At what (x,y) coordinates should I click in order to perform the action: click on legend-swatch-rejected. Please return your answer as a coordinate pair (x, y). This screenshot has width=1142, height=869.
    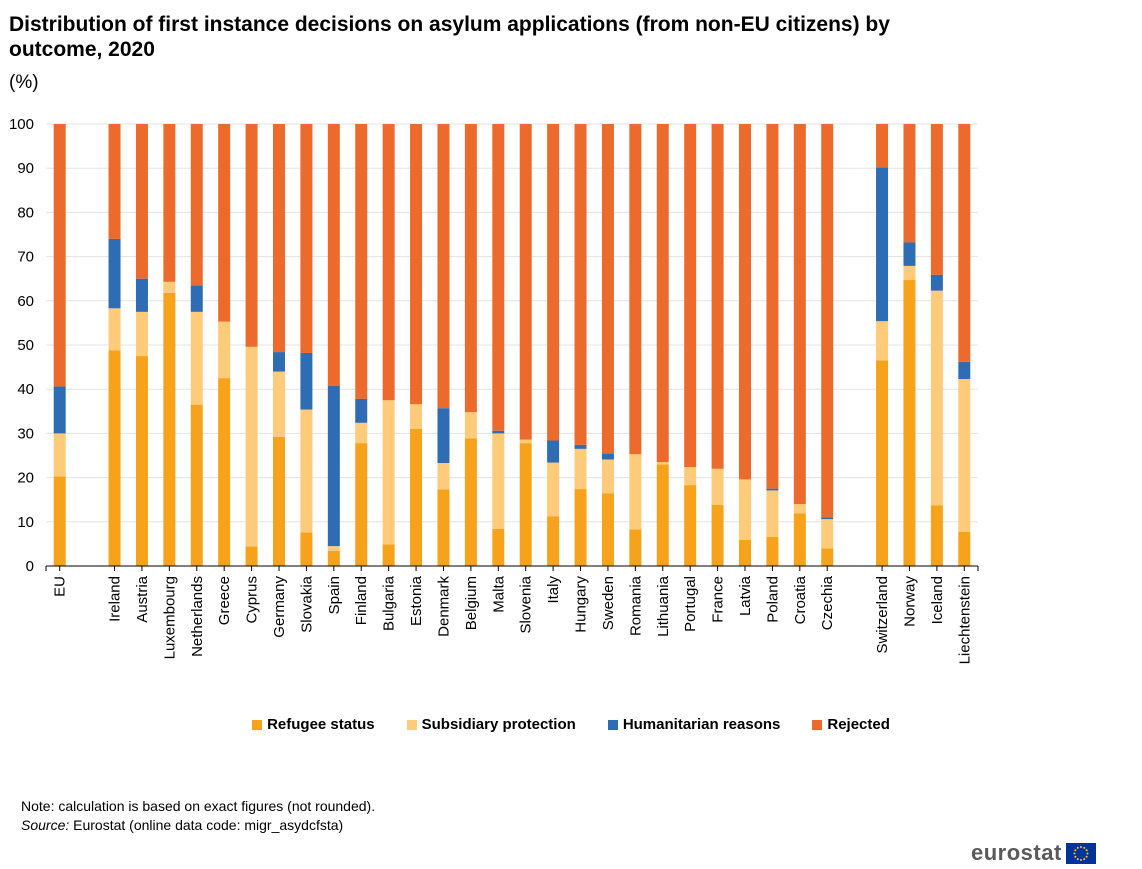
    Looking at the image, I should click on (817, 724).